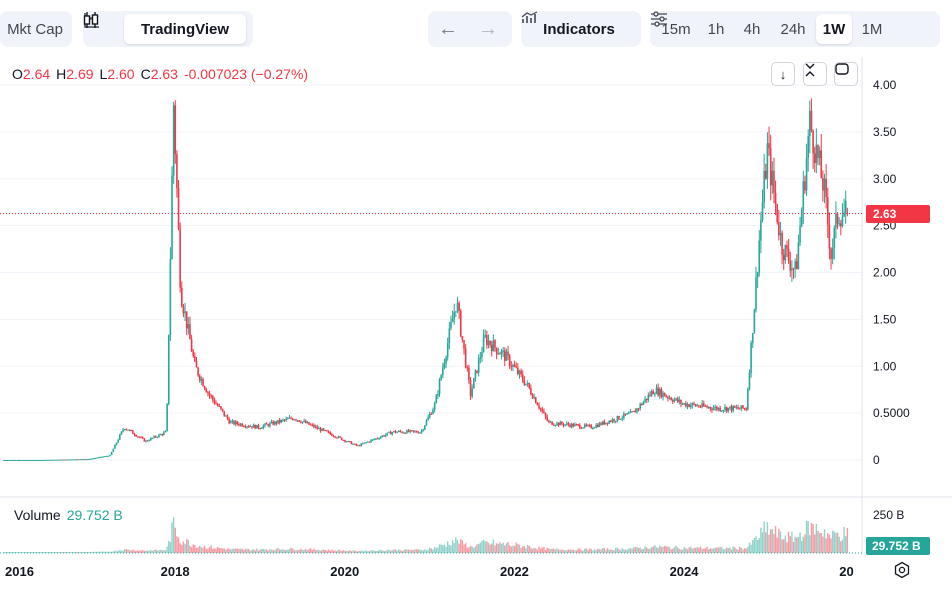  I want to click on chart-style-group: TradingView, so click(168, 29).